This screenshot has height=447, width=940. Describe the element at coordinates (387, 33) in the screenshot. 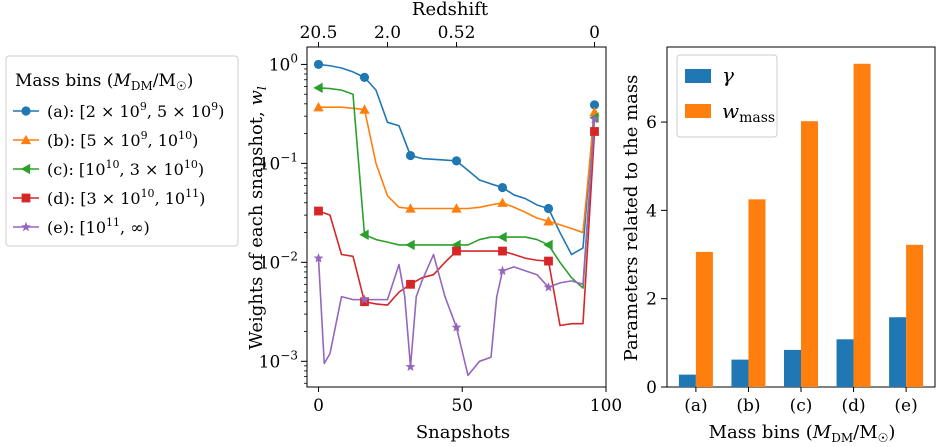

I see `top-tick-label: 2.0` at that location.